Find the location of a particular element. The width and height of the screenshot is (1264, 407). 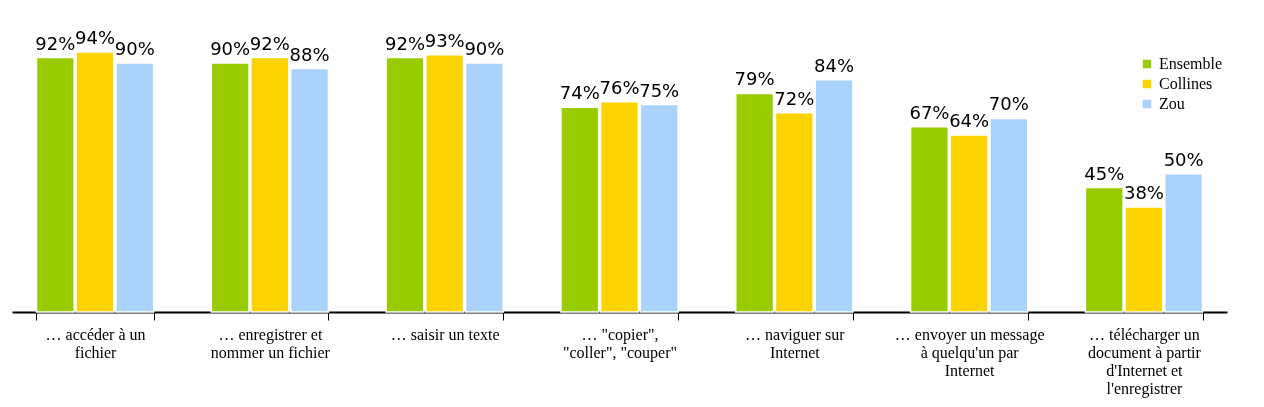

data-label: 72% is located at coordinates (794, 98).